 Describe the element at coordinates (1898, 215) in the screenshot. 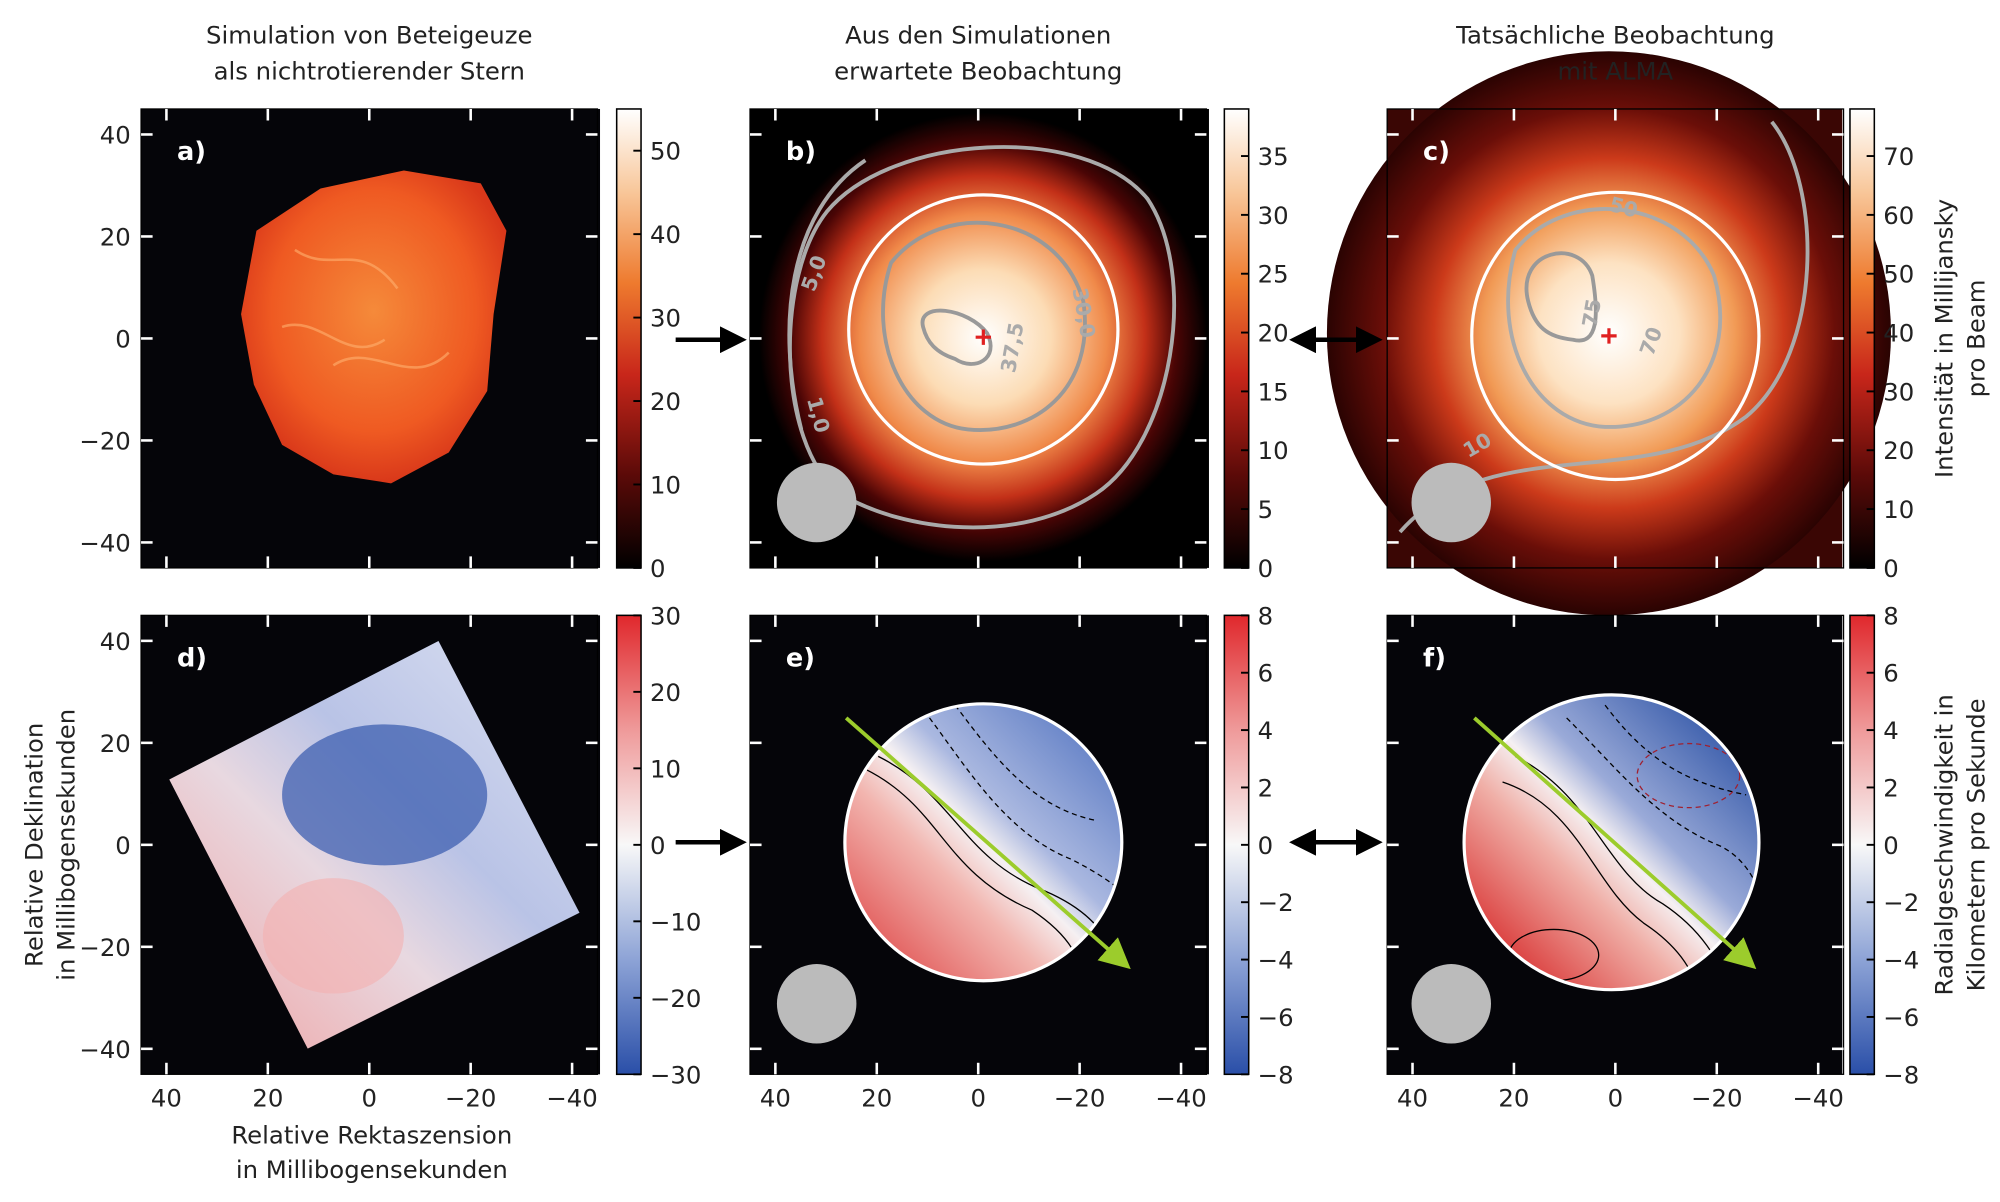

I see `colorbar-tick-label: 60` at that location.